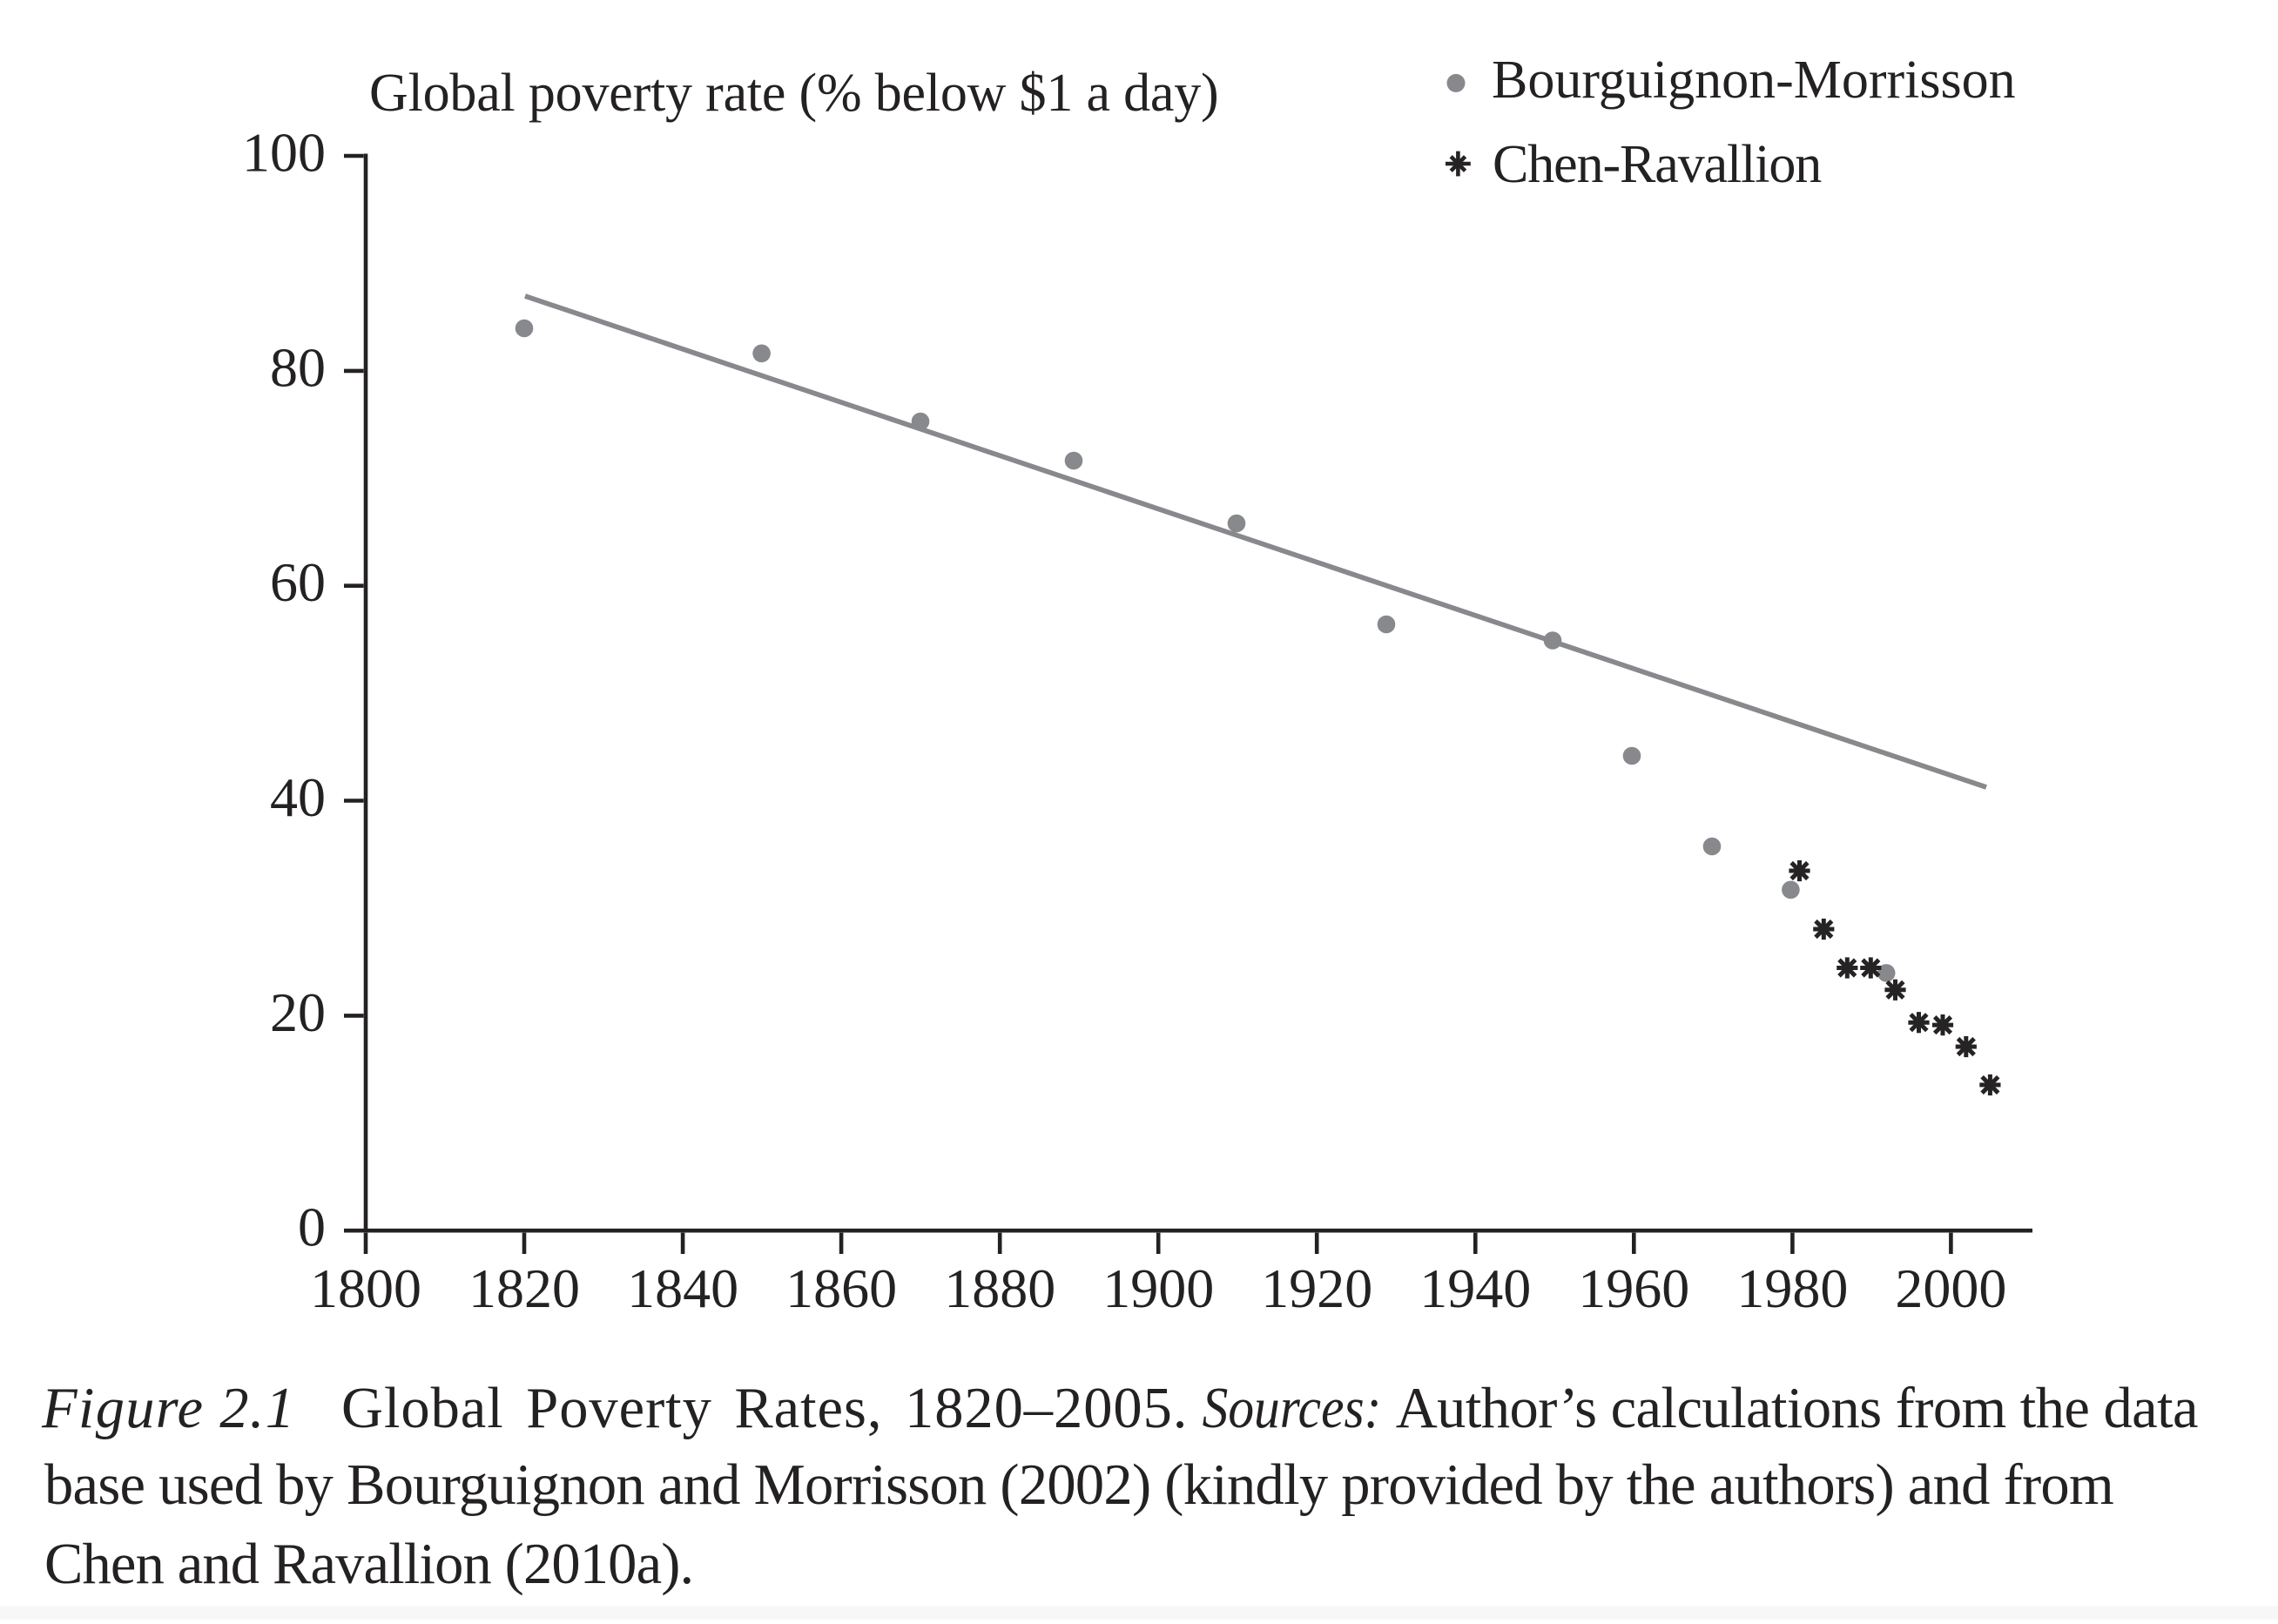  Describe the element at coordinates (1292, 1408) in the screenshot. I see `svg-text: Sources:` at that location.